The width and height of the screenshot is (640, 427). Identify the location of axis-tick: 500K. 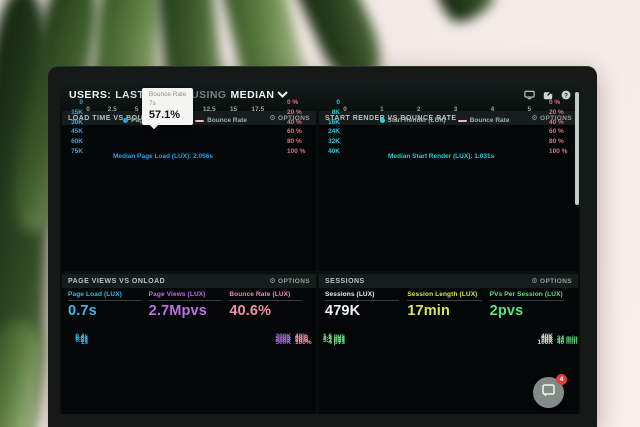
(283, 343).